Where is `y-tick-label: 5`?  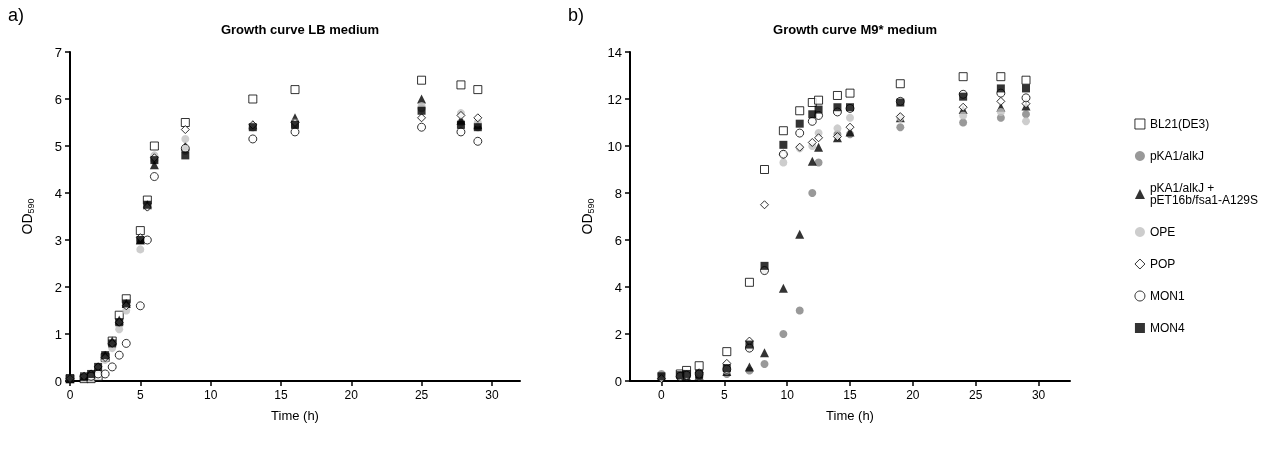 y-tick-label: 5 is located at coordinates (58, 146).